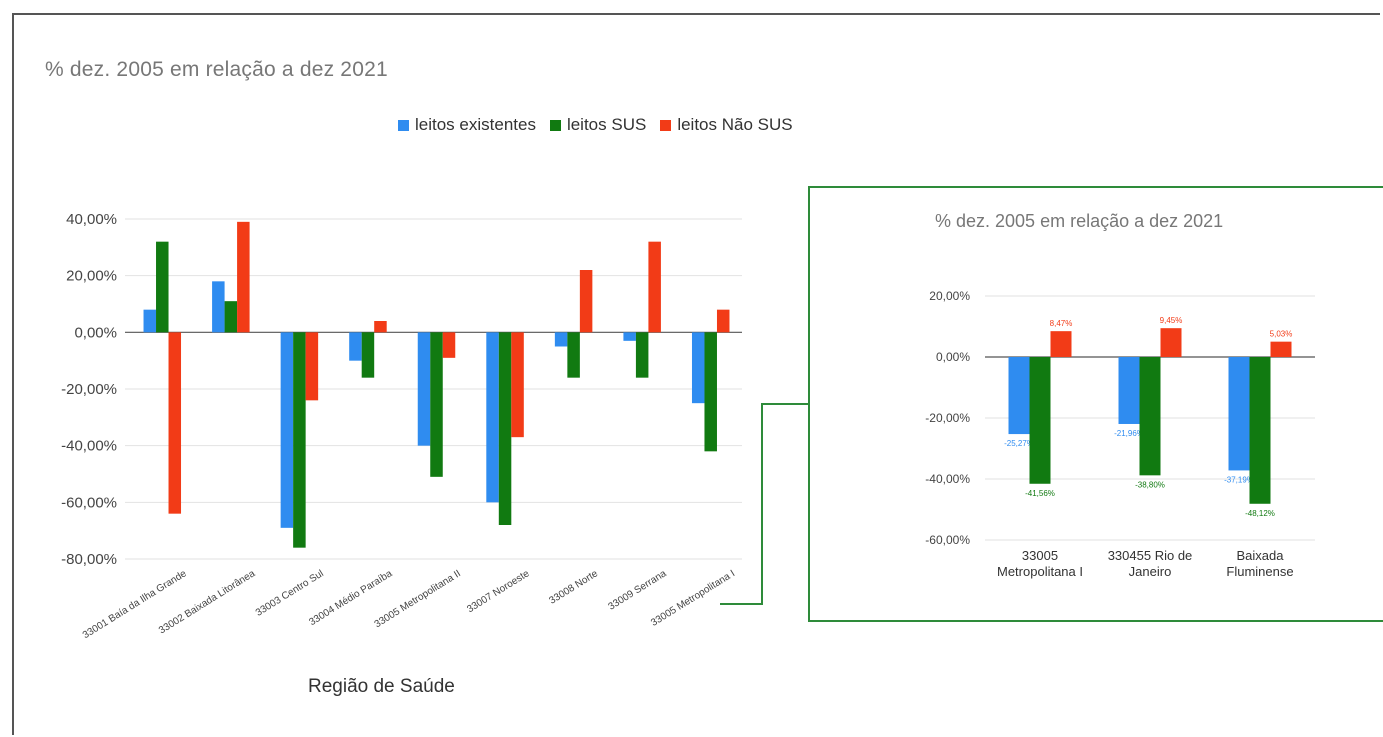 The image size is (1383, 737). Describe the element at coordinates (89, 559) in the screenshot. I see `y-tick-label: -80,00%` at that location.